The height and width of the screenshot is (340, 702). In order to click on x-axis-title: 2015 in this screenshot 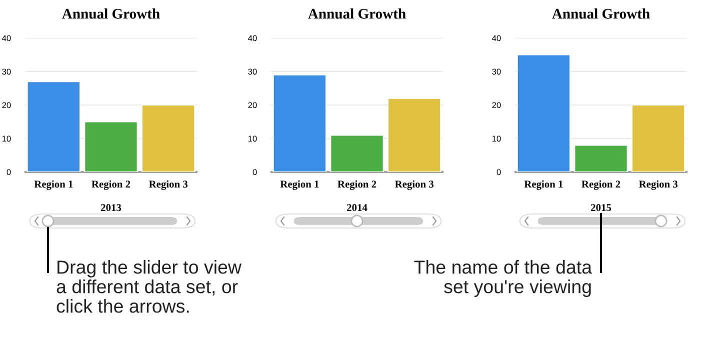, I will do `click(601, 208)`.